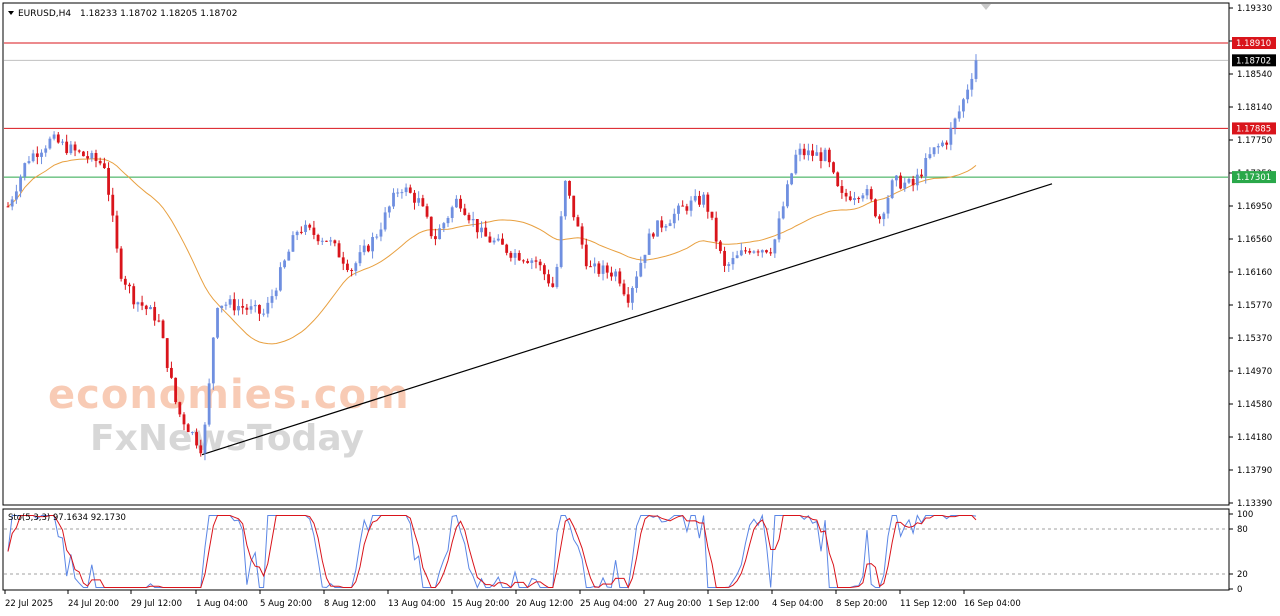 Image resolution: width=1280 pixels, height=616 pixels. What do you see at coordinates (1254, 504) in the screenshot?
I see `price-tick-label: 1.13390` at bounding box center [1254, 504].